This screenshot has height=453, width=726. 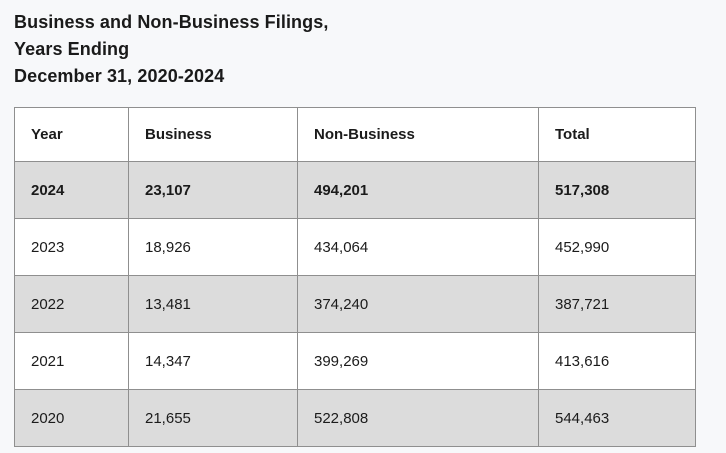 I want to click on column-header-non-business: Non-Business, so click(x=418, y=134).